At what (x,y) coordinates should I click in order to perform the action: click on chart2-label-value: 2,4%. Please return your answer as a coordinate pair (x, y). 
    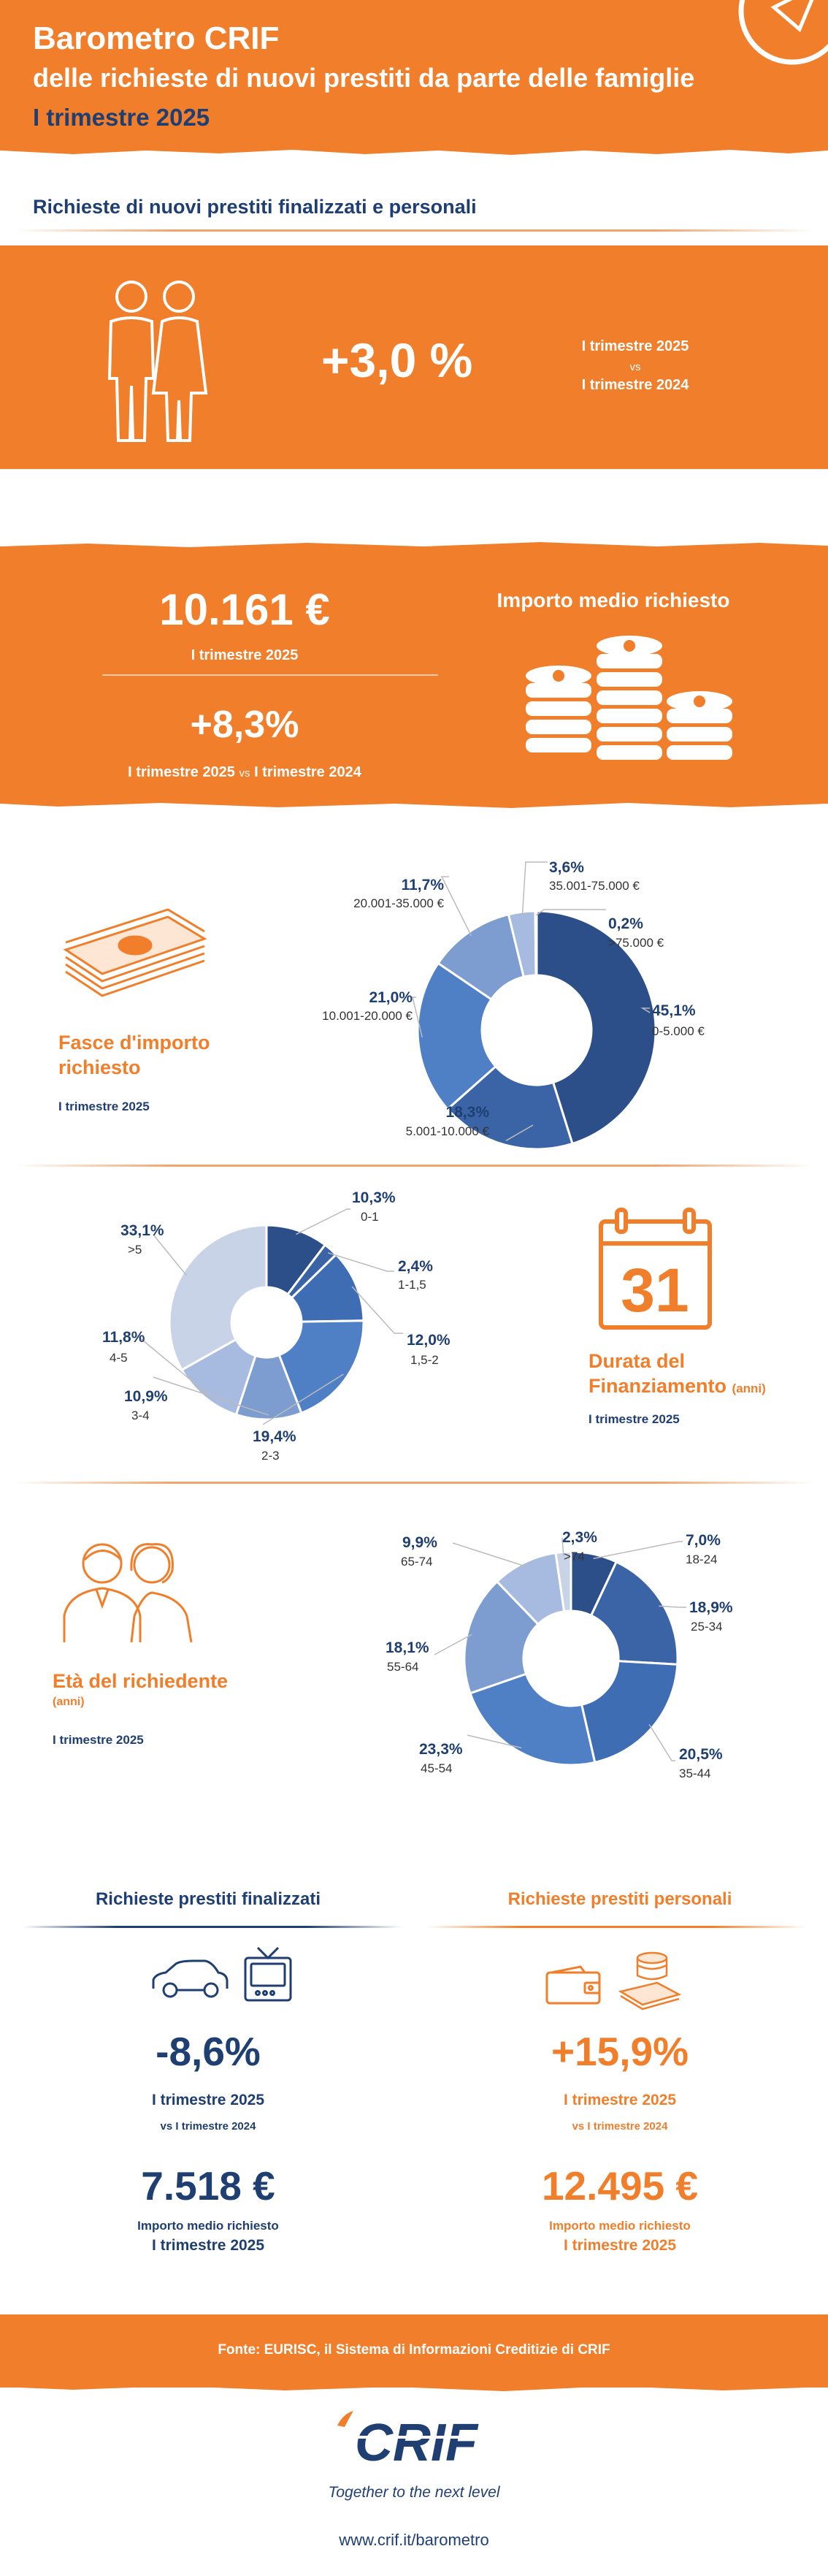
    Looking at the image, I should click on (415, 1266).